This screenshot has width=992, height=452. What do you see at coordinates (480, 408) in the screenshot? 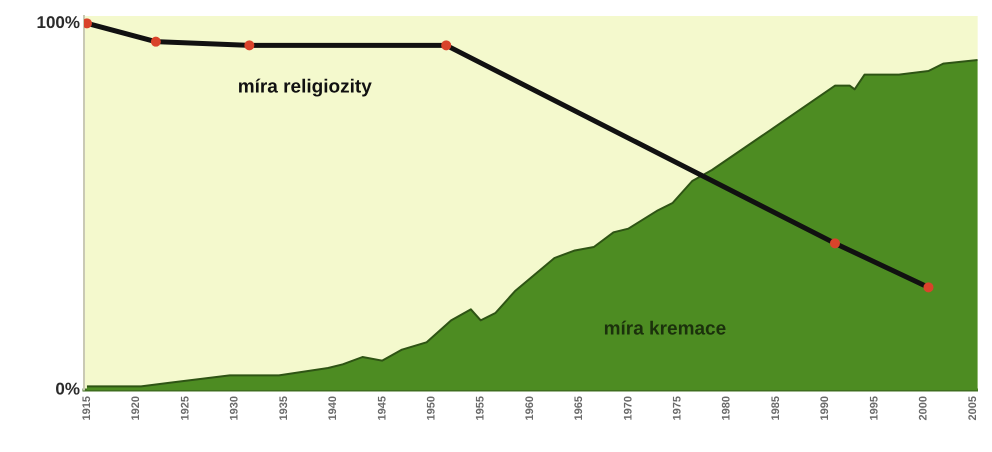
I see `x-tick-label: 1955` at bounding box center [480, 408].